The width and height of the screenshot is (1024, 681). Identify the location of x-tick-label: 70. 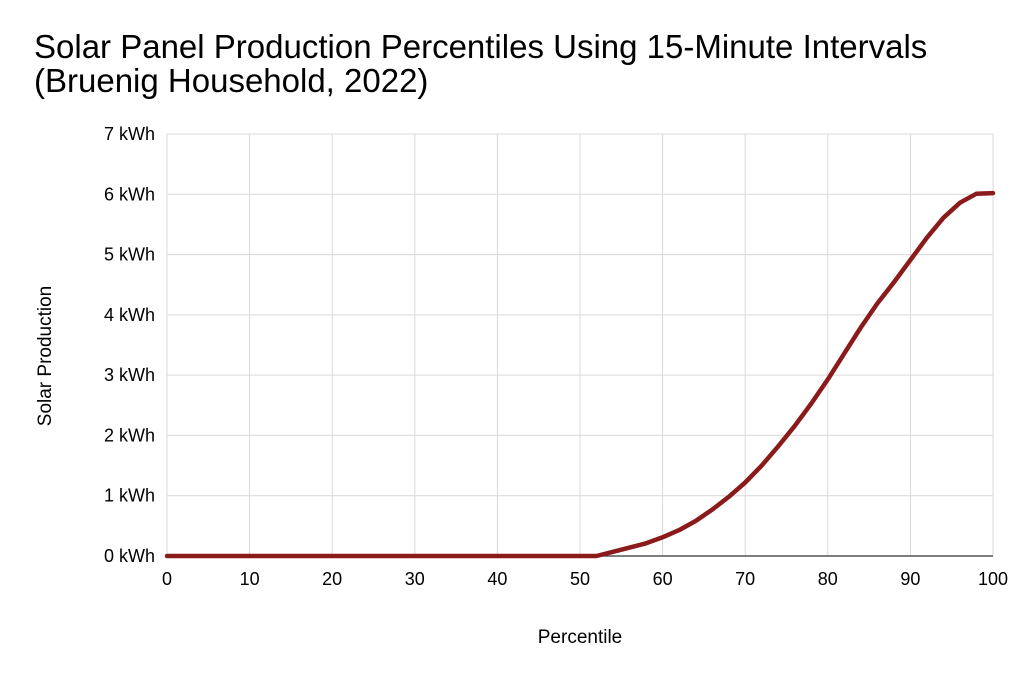
(745, 579).